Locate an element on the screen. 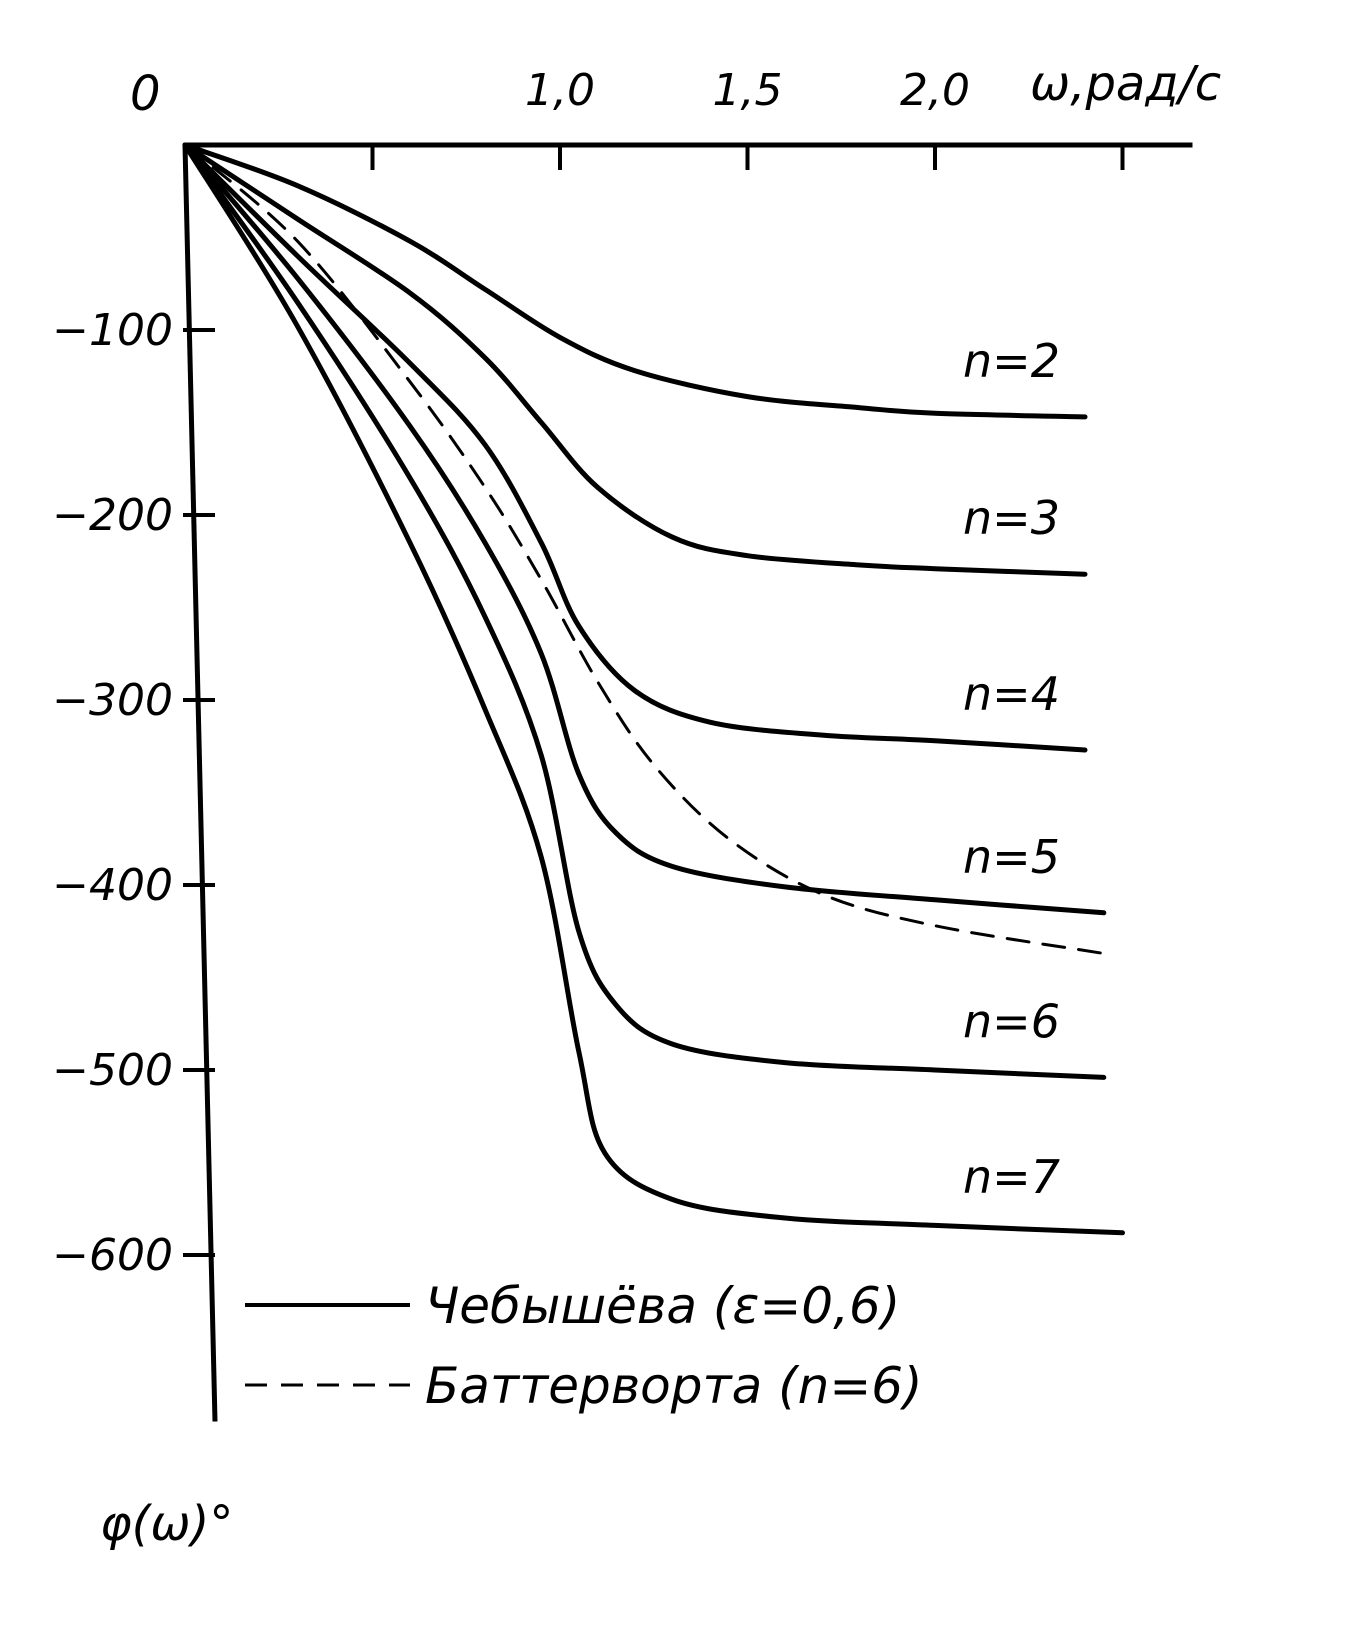 The height and width of the screenshot is (1641, 1349). y-tick-label-3: −400 is located at coordinates (112, 885).